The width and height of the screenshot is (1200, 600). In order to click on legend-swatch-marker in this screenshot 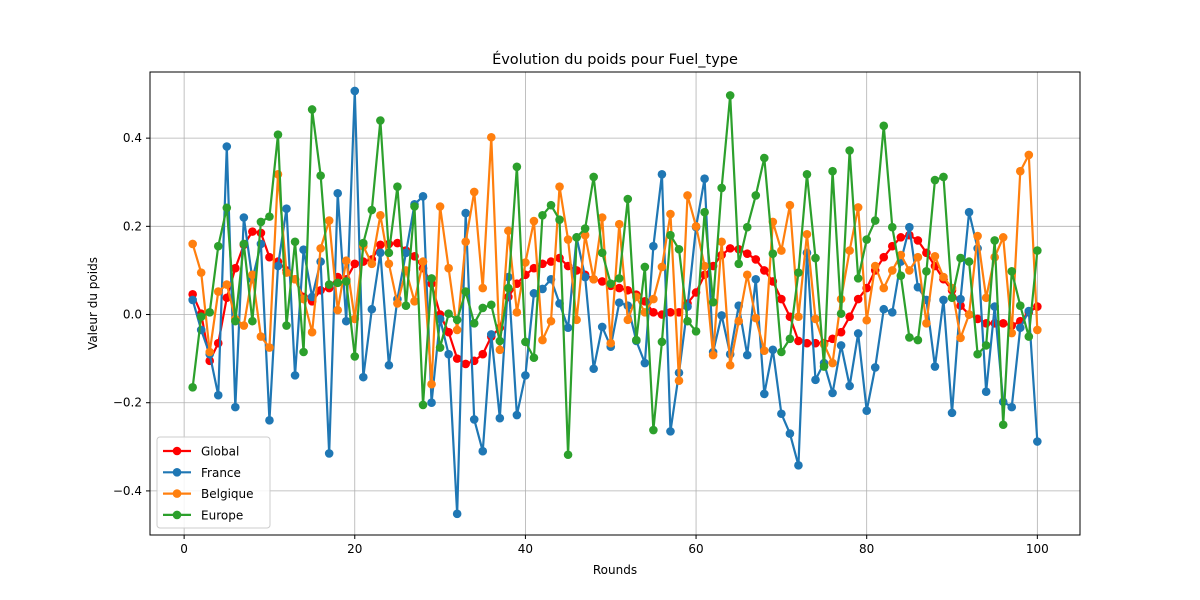, I will do `click(177, 451)`.